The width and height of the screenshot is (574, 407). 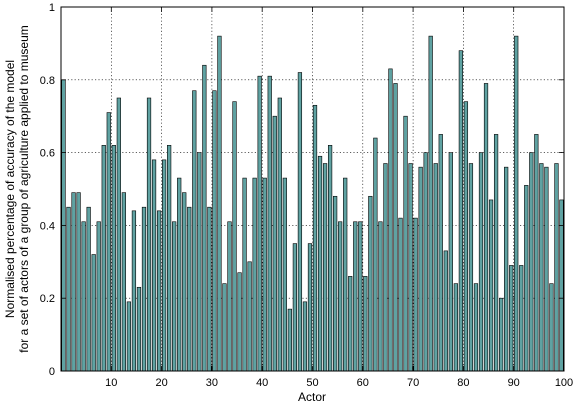 I want to click on y-tick-label: 0.8, so click(x=47, y=81).